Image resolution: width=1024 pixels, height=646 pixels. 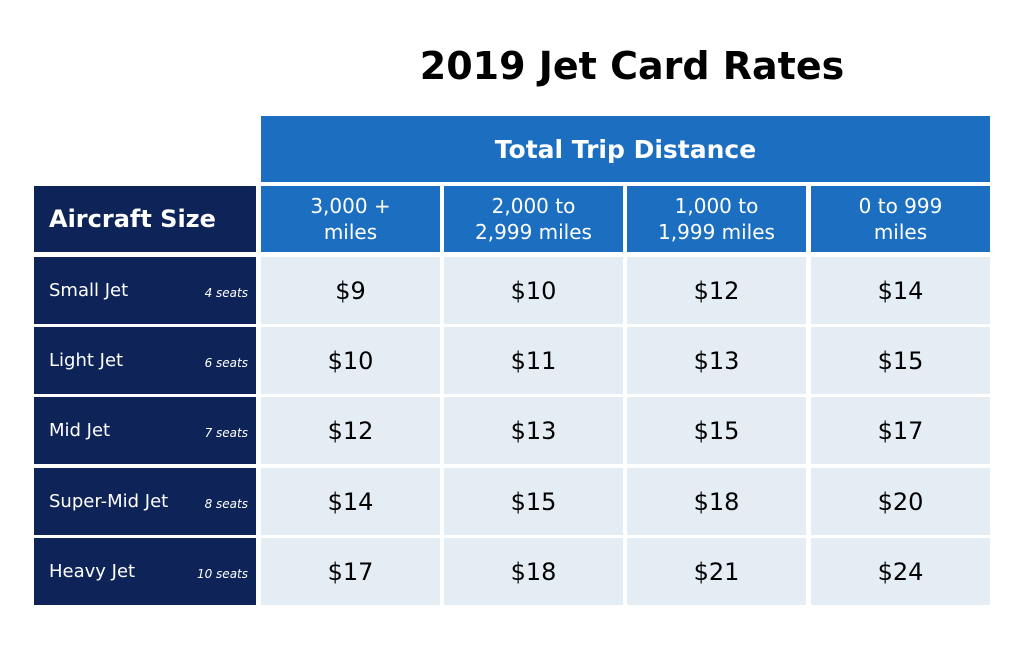 What do you see at coordinates (145, 360) in the screenshot?
I see `row-label: Light Jet 6 seats` at bounding box center [145, 360].